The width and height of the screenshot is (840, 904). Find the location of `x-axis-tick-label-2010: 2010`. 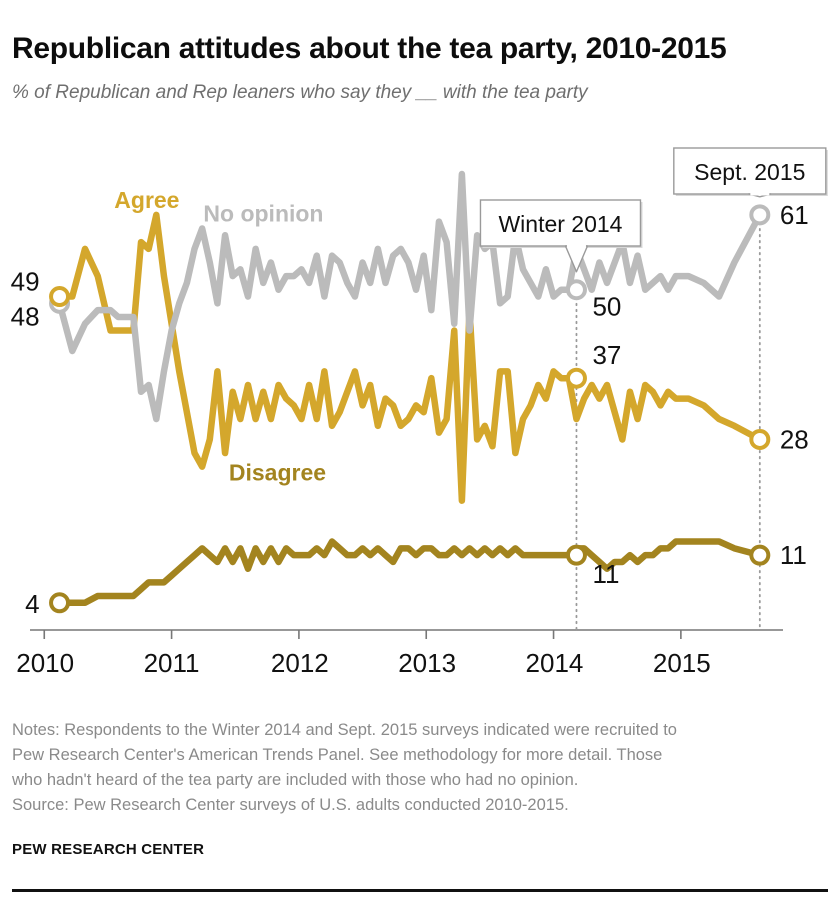

x-axis-tick-label-2010: 2010 is located at coordinates (45, 663).